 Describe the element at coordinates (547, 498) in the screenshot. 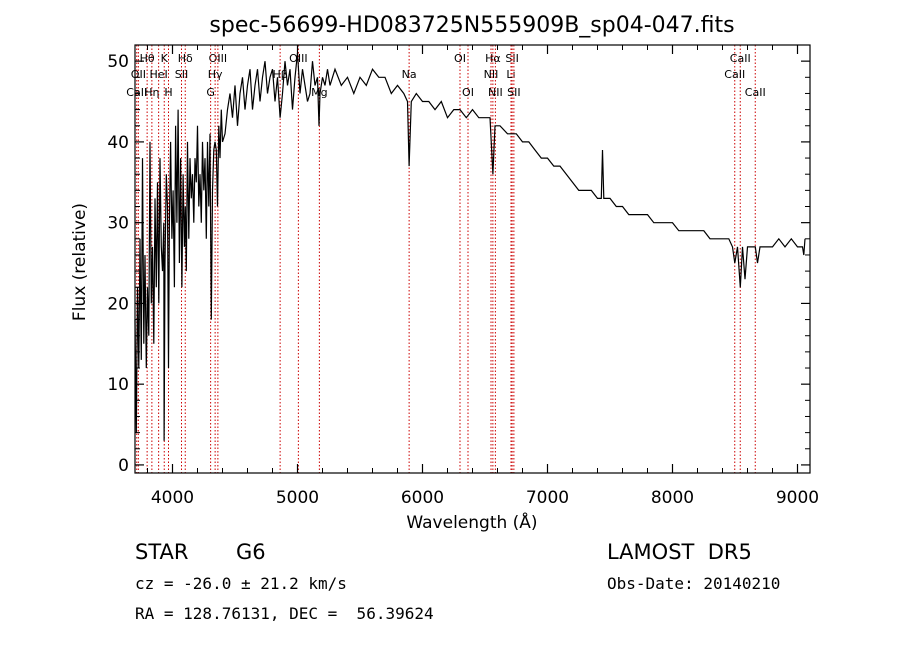

I see `x-tick-label: 7000` at that location.